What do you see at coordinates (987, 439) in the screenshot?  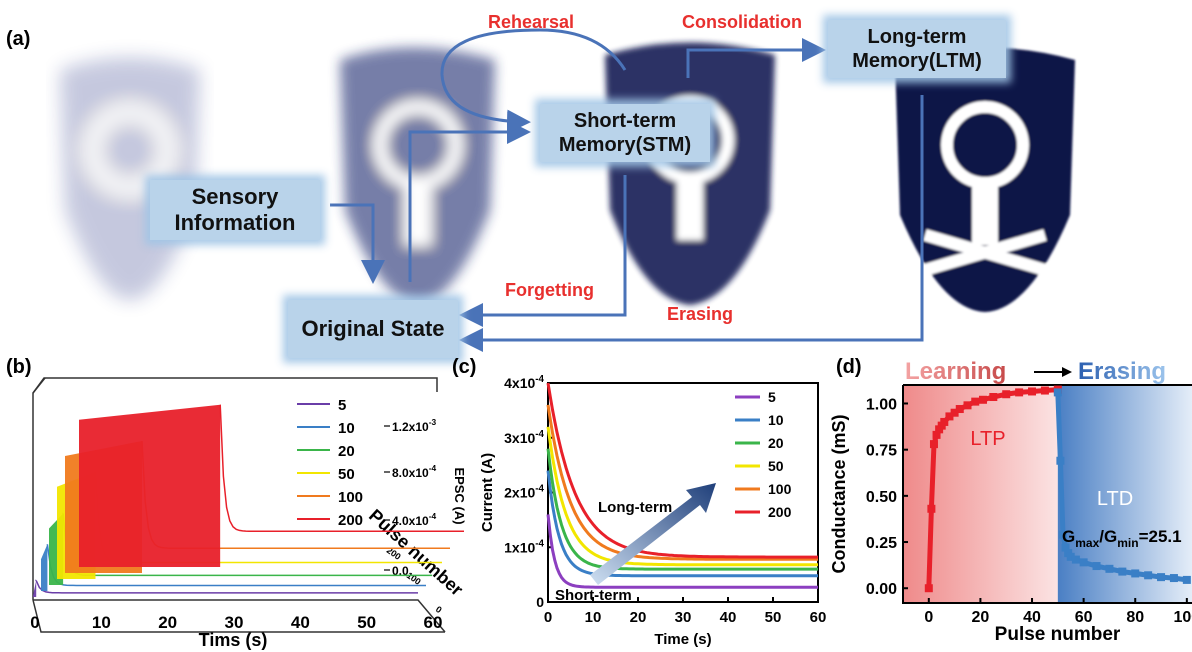 I see `ltp-label: LTP` at bounding box center [987, 439].